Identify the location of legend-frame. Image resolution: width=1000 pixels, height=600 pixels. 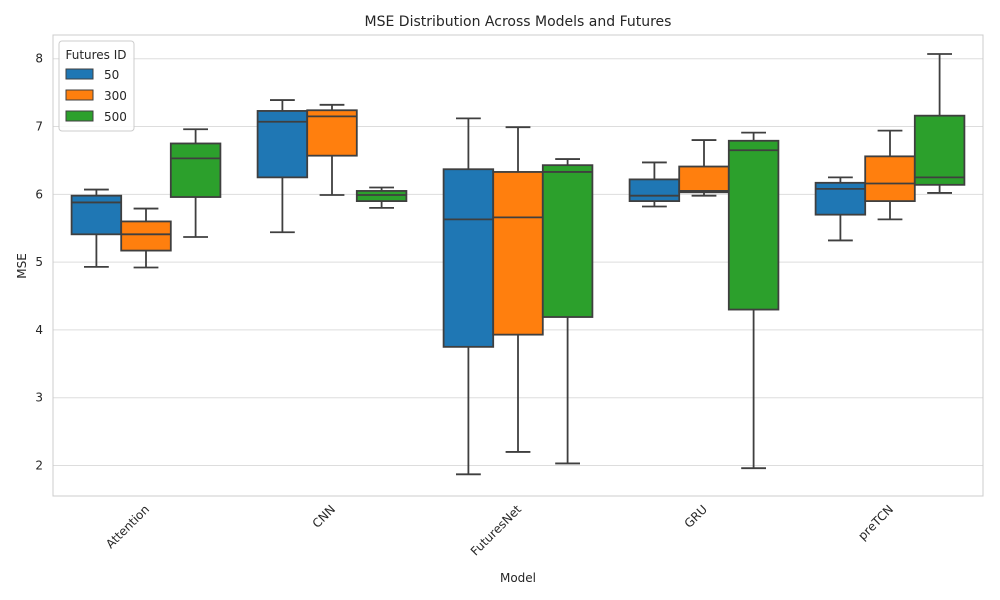
(96, 86).